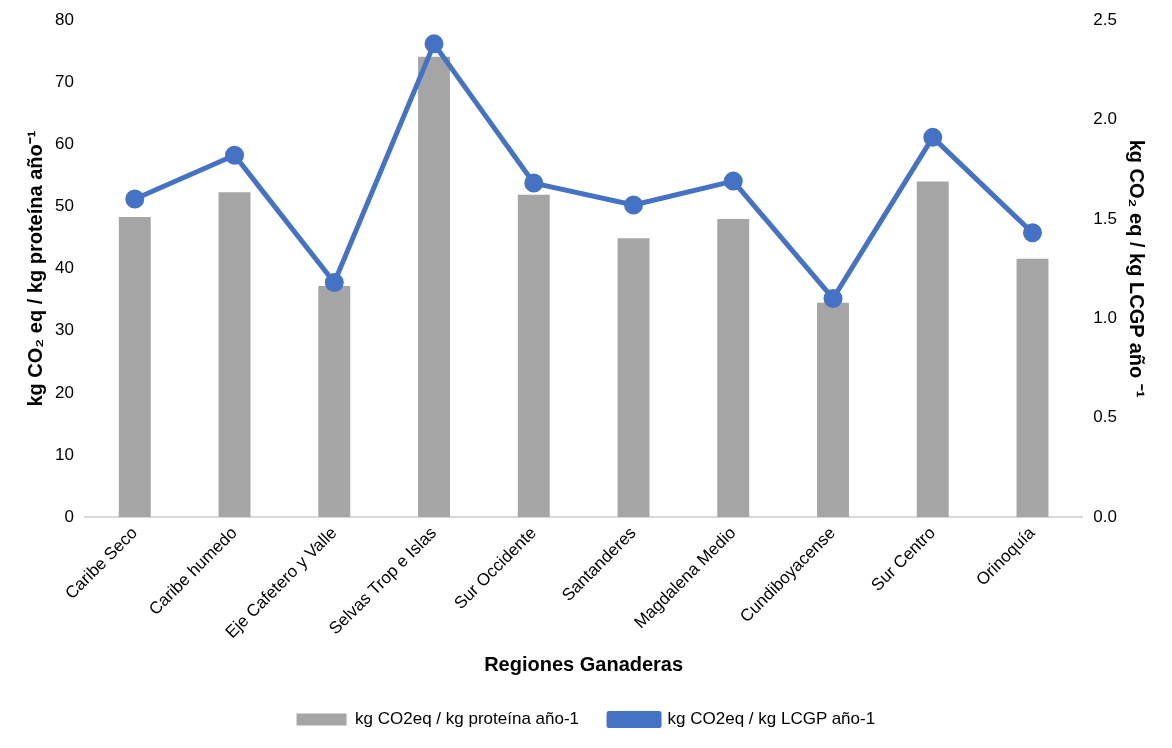 This screenshot has width=1172, height=748. I want to click on y2-tick-label: 2.0, so click(1105, 119).